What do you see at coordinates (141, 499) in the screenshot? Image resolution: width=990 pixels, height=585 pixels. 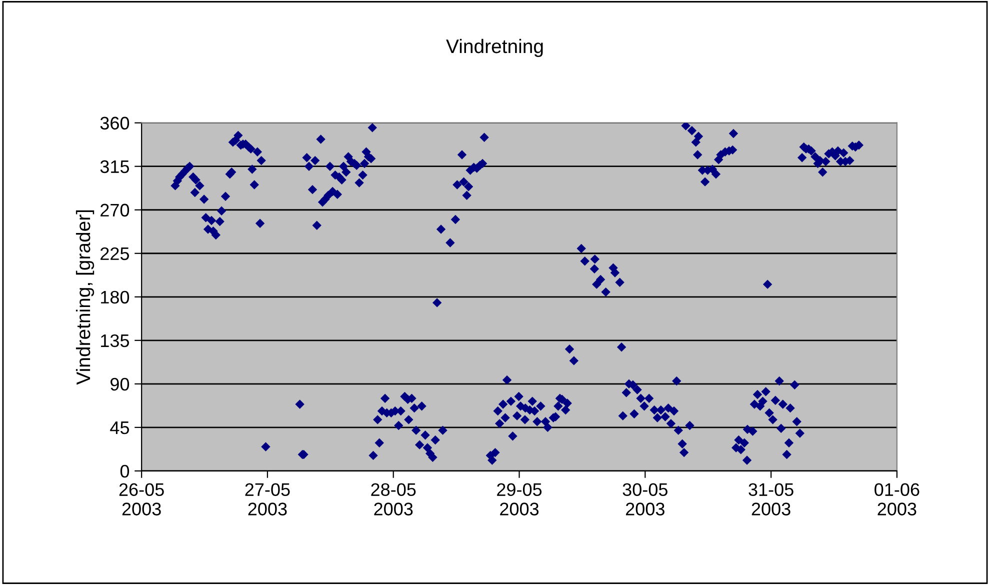 I see `x-tick-label: 26-05 2003` at bounding box center [141, 499].